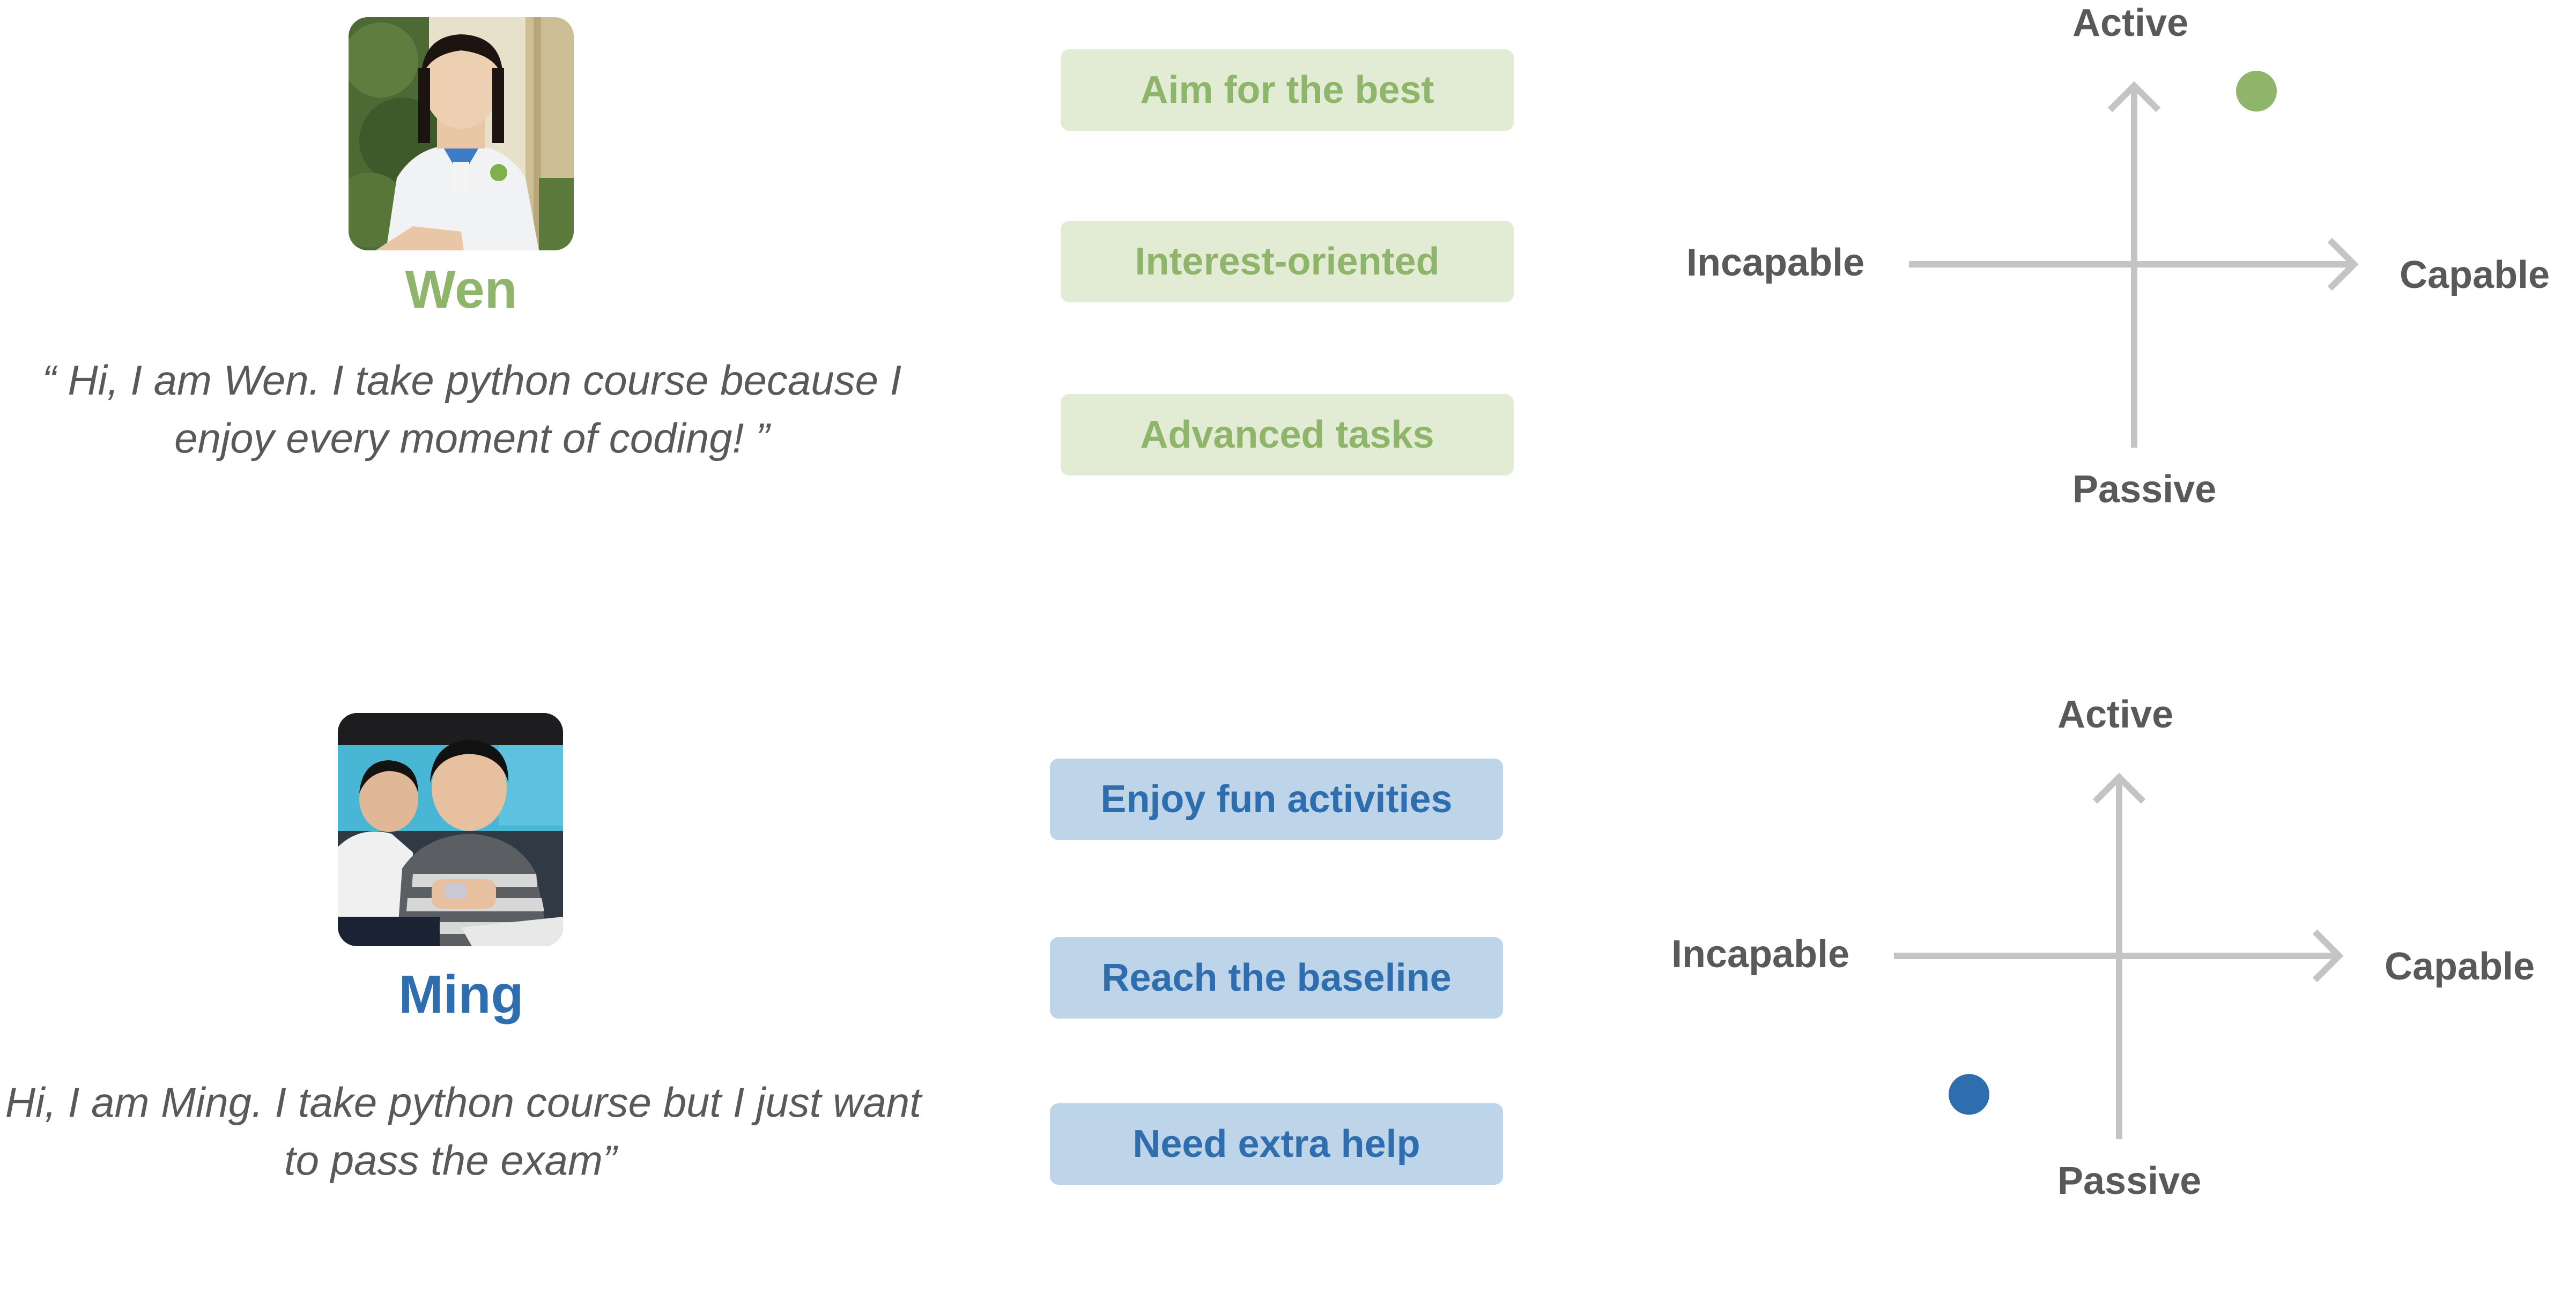  What do you see at coordinates (461, 994) in the screenshot?
I see `persona-name: Ming` at bounding box center [461, 994].